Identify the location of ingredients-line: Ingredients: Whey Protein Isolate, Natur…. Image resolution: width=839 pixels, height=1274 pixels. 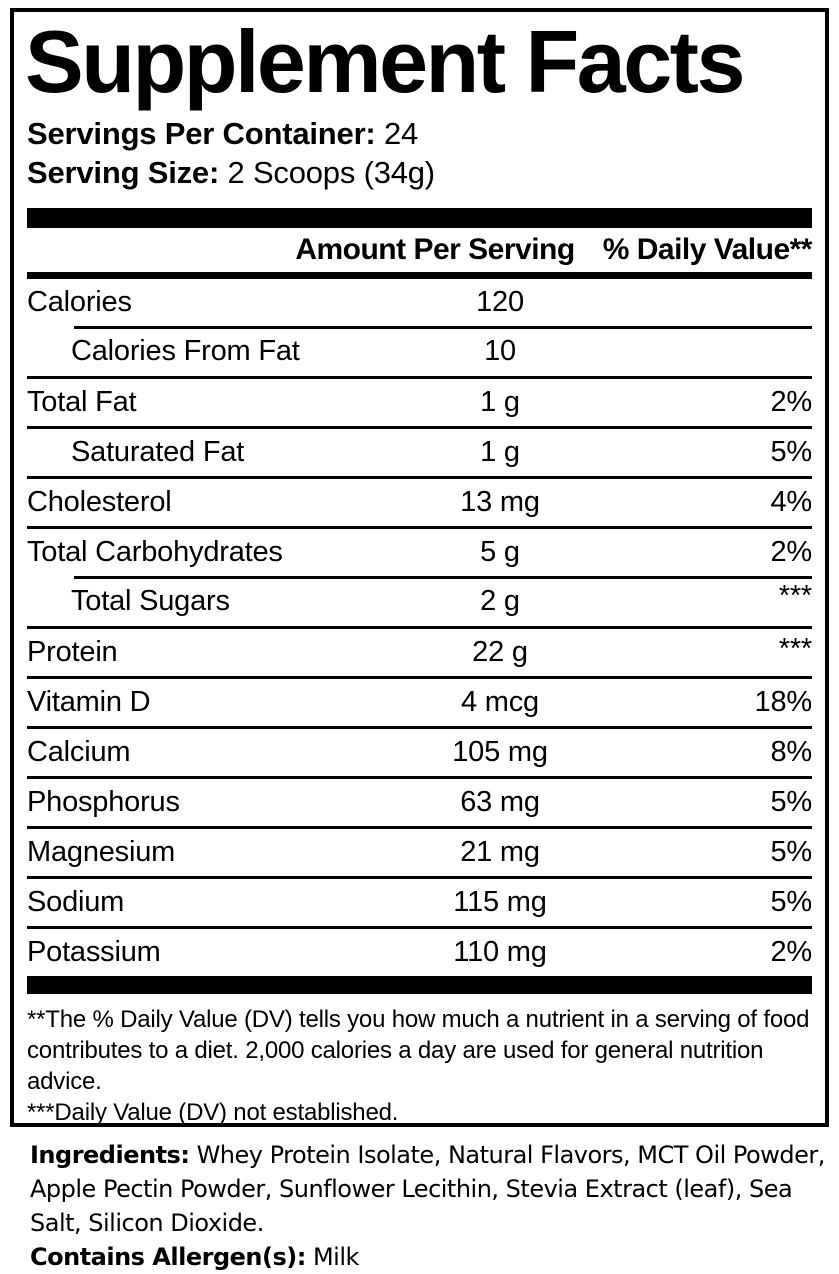
(428, 1189).